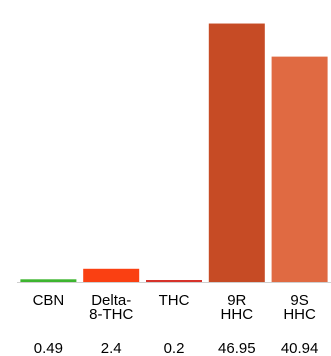 Image resolution: width=331 pixels, height=356 pixels. I want to click on tick-label-line: CBN, so click(49, 300).